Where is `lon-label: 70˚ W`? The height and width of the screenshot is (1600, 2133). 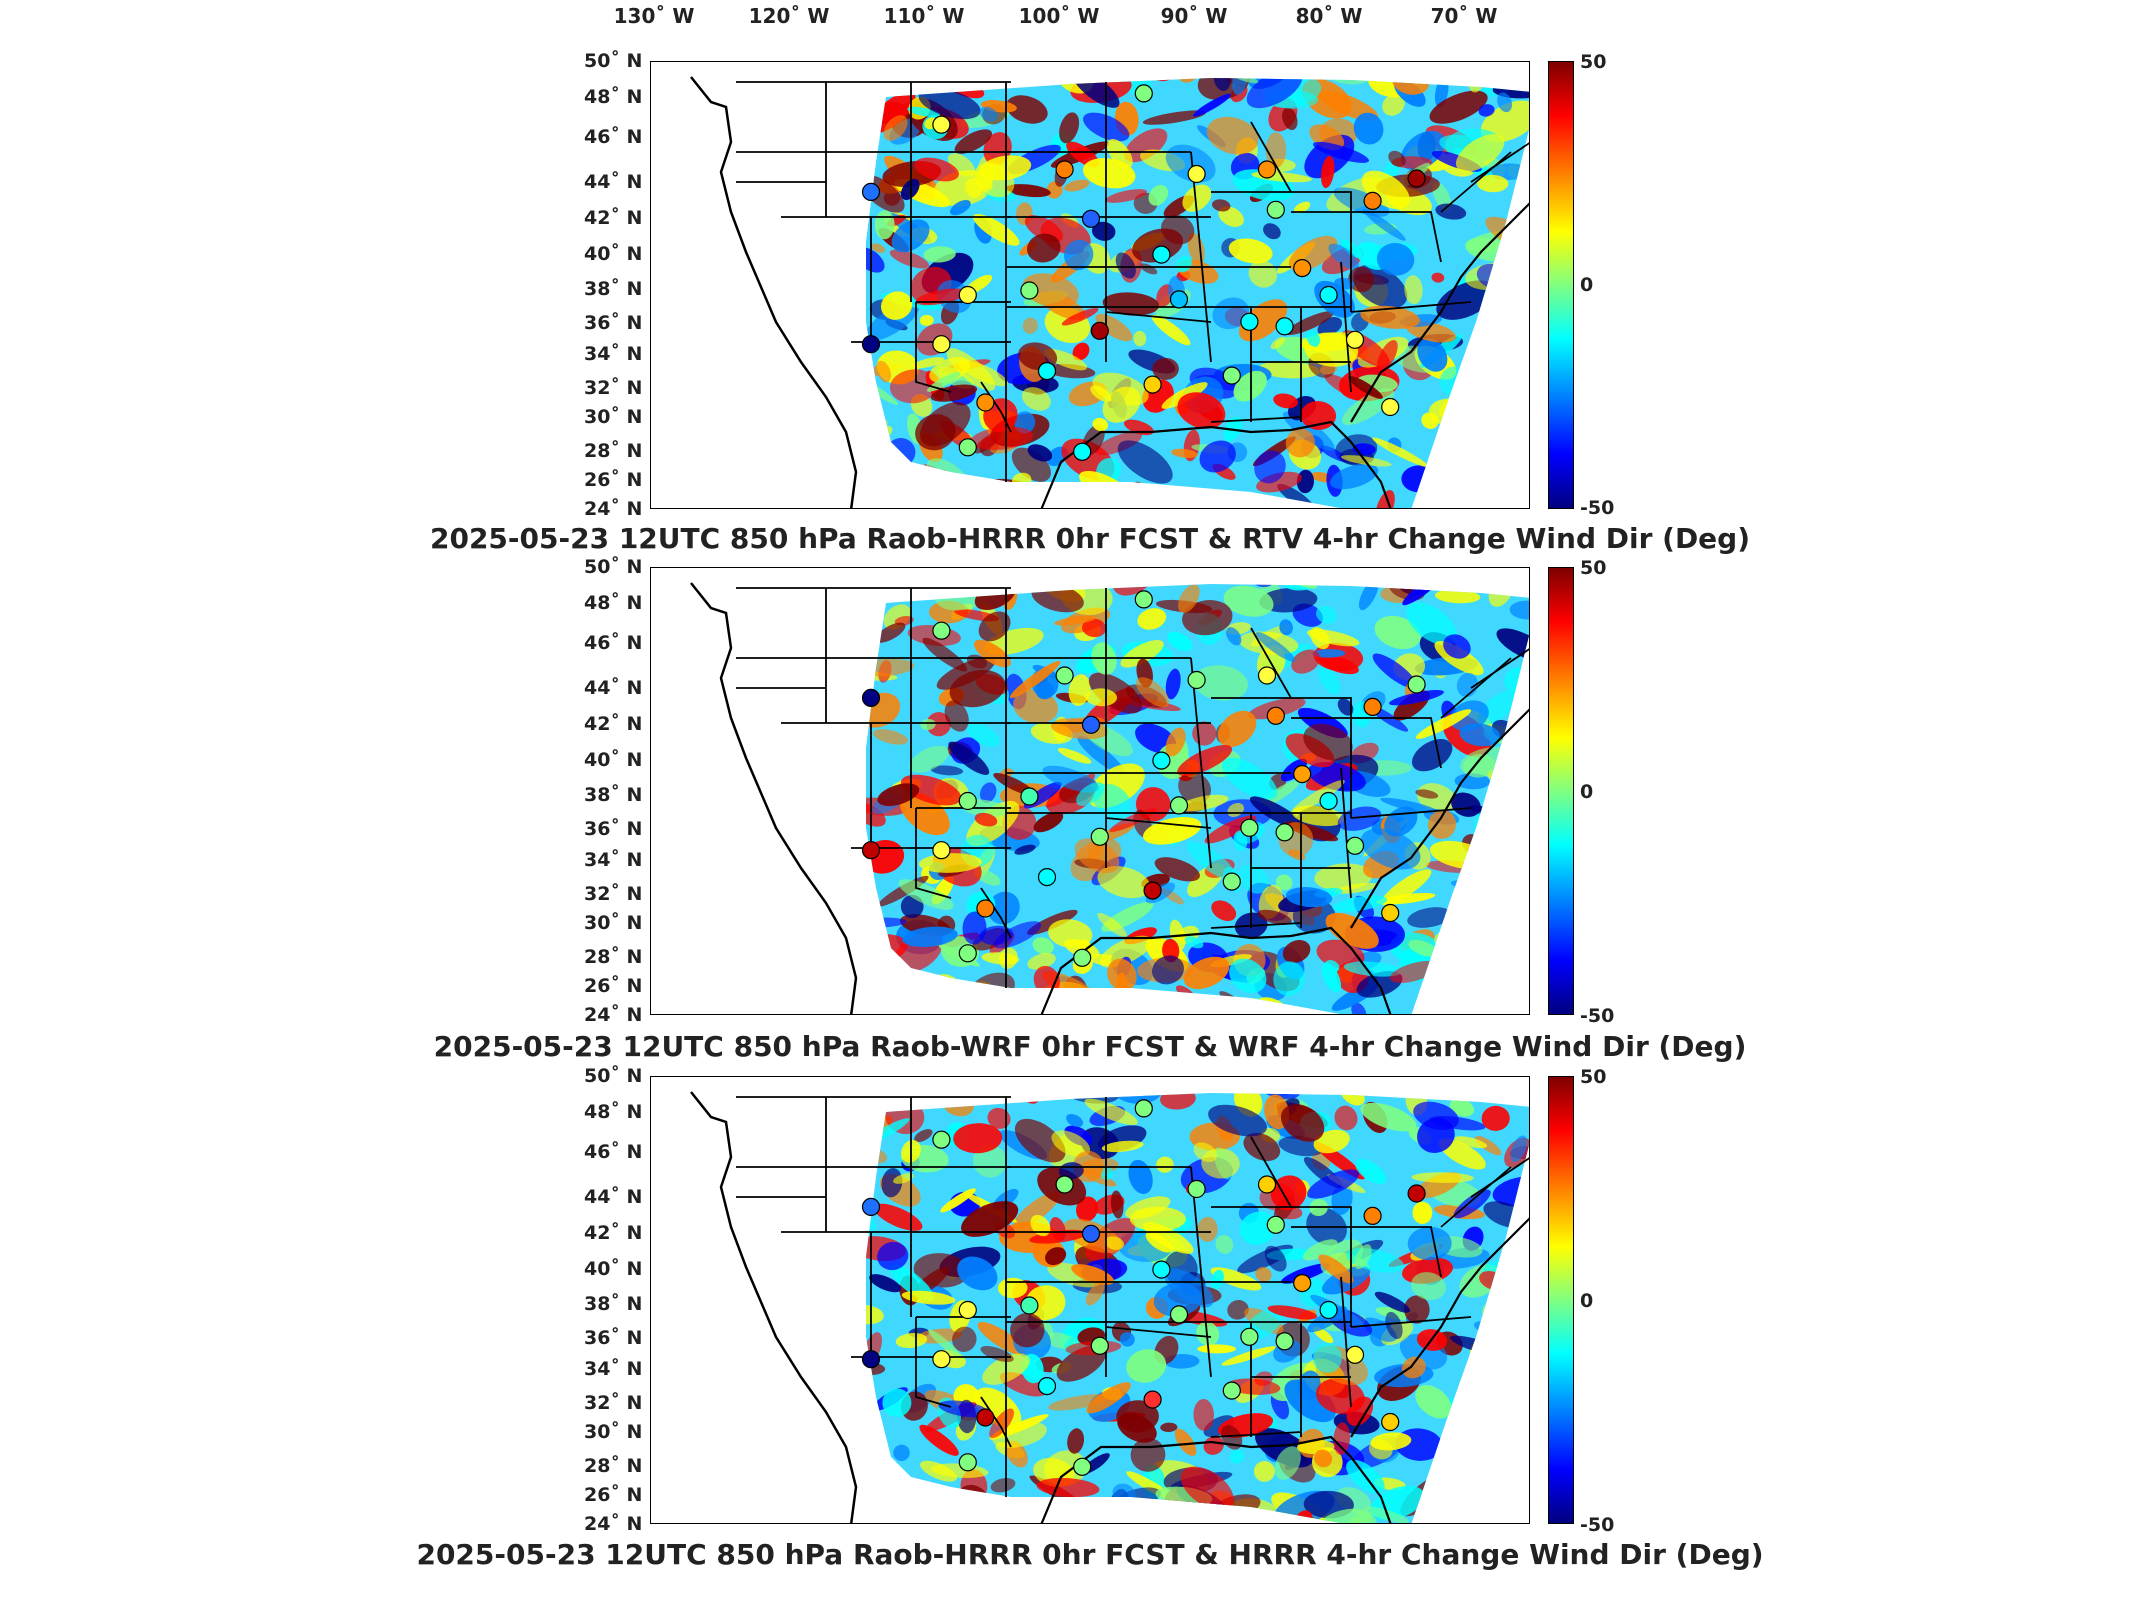 lon-label: 70˚ W is located at coordinates (1464, 16).